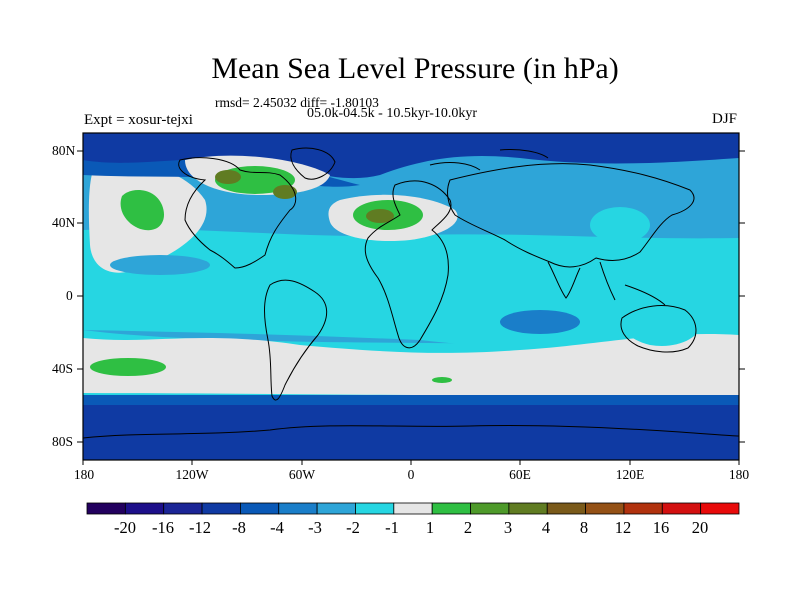 The height and width of the screenshot is (600, 800). What do you see at coordinates (411, 474) in the screenshot?
I see `lon-label-0: 0` at bounding box center [411, 474].